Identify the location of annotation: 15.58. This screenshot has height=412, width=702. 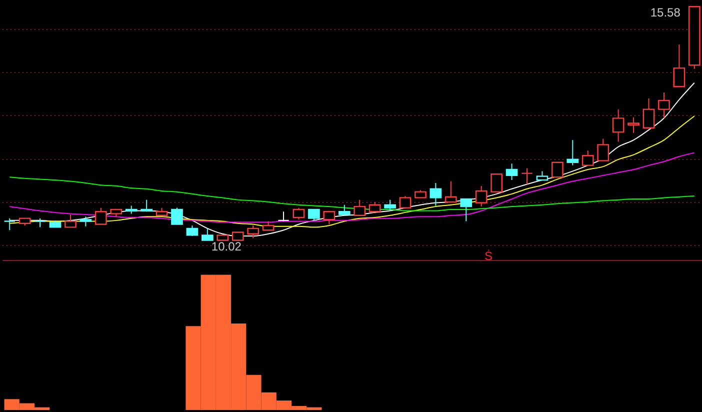
(665, 13).